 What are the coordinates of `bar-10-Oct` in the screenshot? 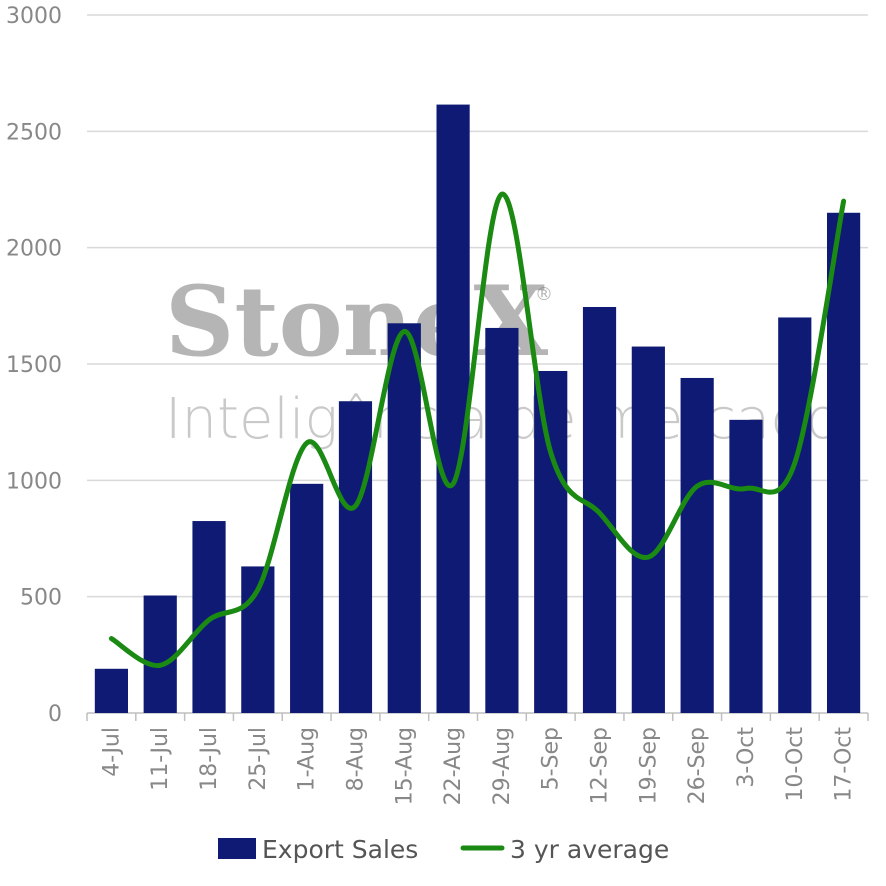 It's located at (795, 515).